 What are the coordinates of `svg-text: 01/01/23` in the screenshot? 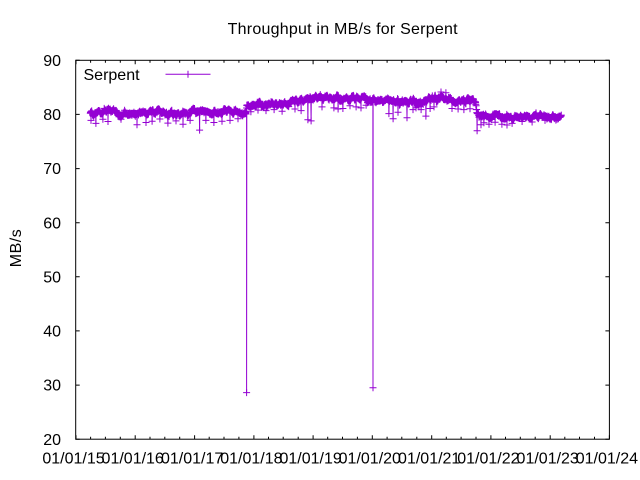 It's located at (548, 458).